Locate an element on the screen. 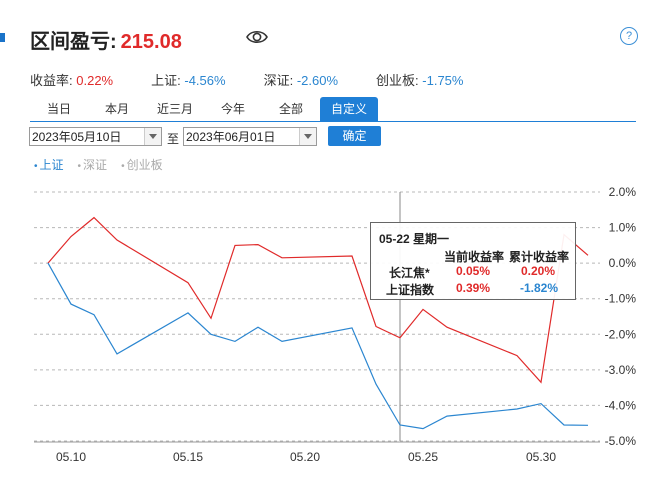  end-date-value: 2023年06月01日 is located at coordinates (231, 137).